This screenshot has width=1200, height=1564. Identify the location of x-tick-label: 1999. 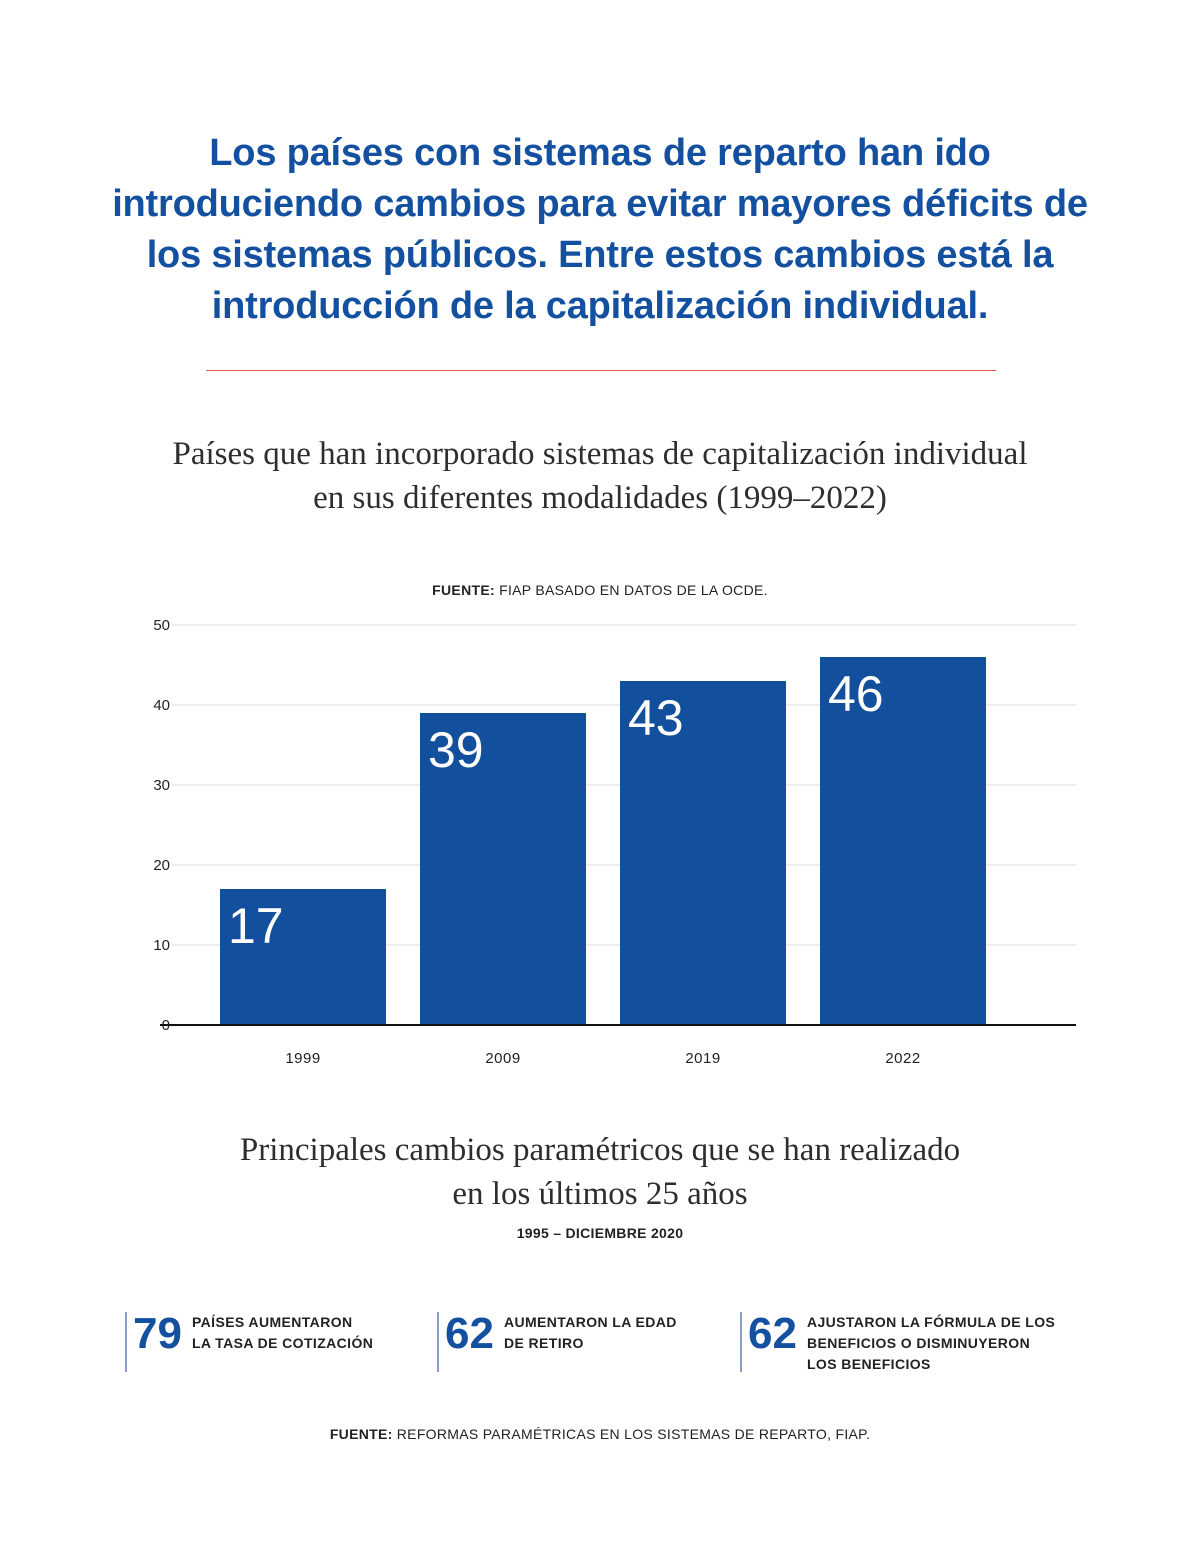
(302, 1058).